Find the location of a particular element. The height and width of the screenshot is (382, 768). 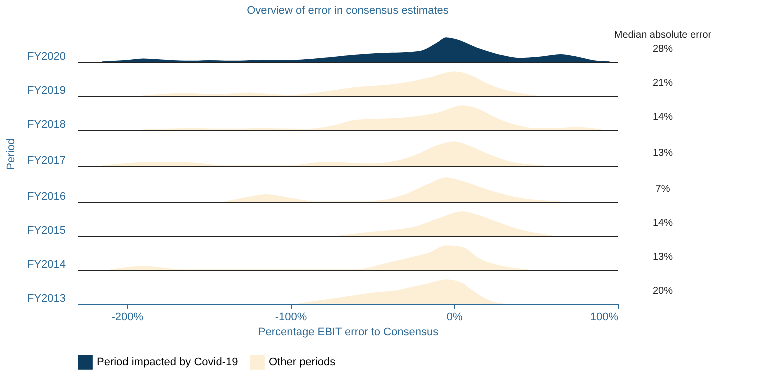

text: 28% is located at coordinates (663, 49).